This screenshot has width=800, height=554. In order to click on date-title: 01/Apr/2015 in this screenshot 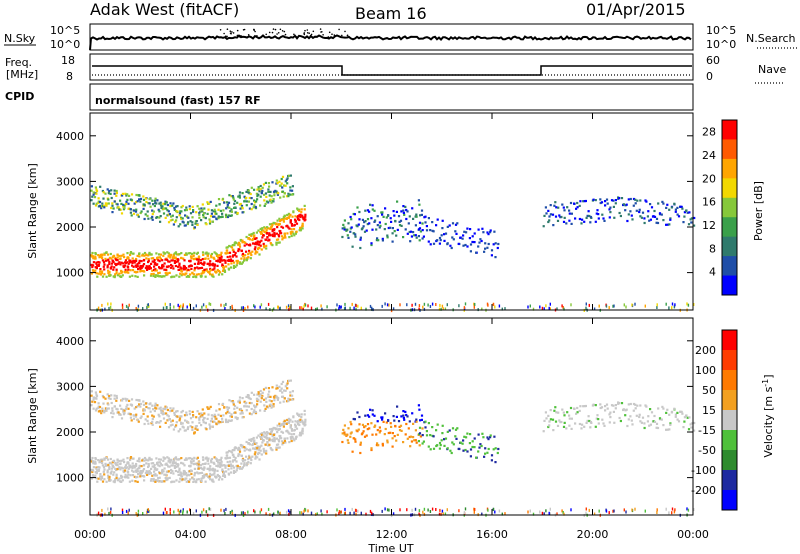, I will do `click(636, 9)`.